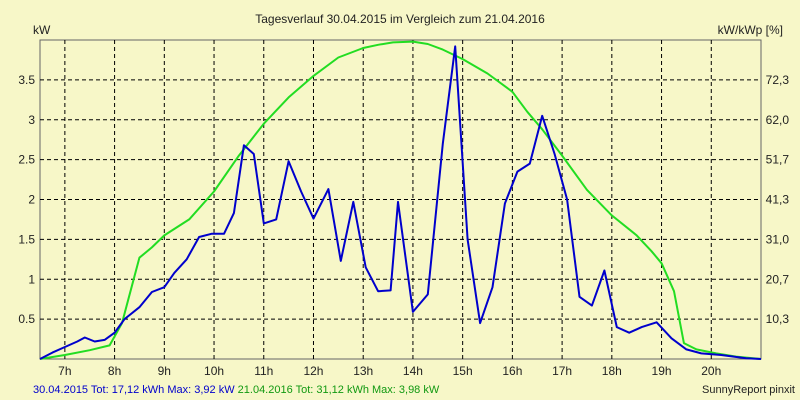 The image size is (800, 400). I want to click on x-tick-label: 15h, so click(463, 371).